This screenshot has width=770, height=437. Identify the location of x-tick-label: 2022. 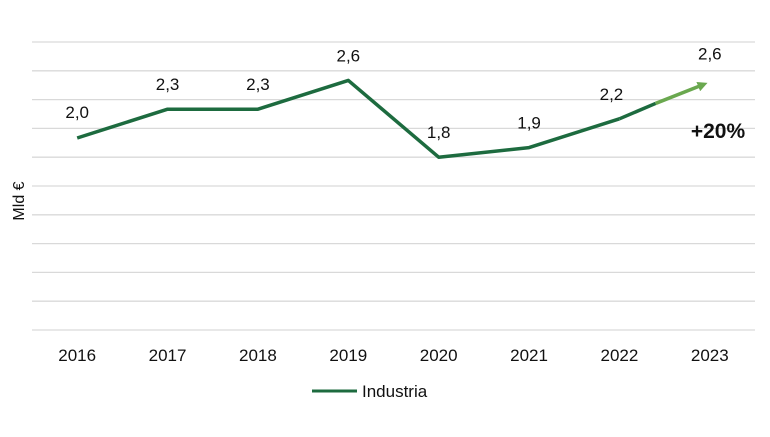
(620, 355).